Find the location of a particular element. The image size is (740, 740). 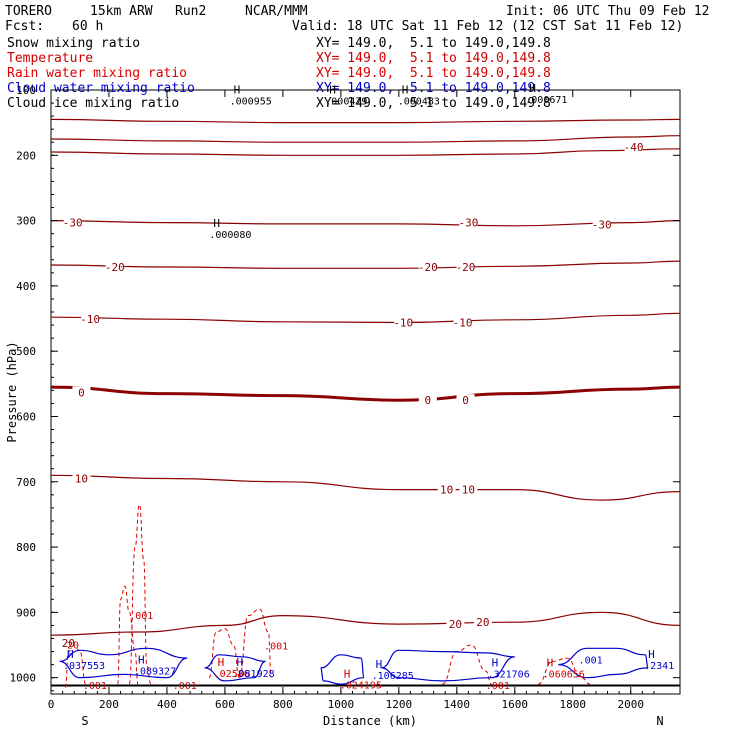

header-fcst-value: 60 h is located at coordinates (88, 26).